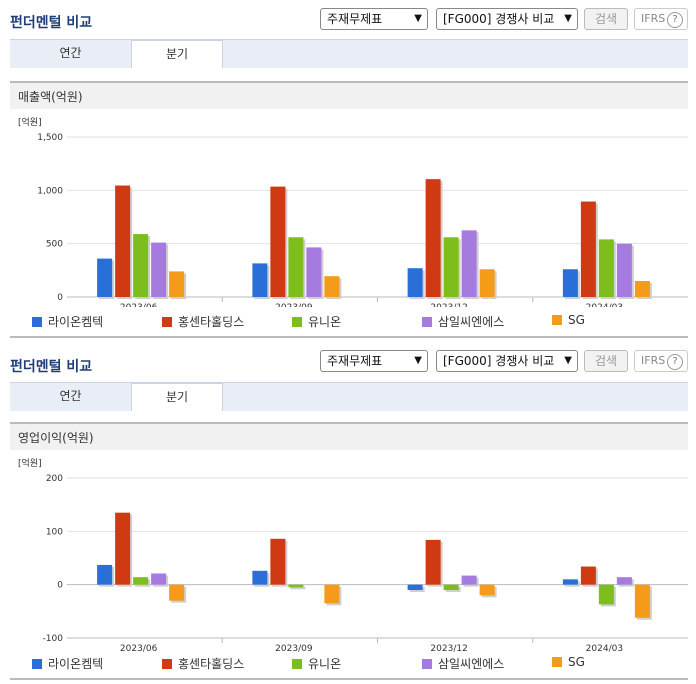 The width and height of the screenshot is (696, 684). Describe the element at coordinates (123, 241) in the screenshot. I see `bar-홍센타홀딩스-2023-06` at that location.